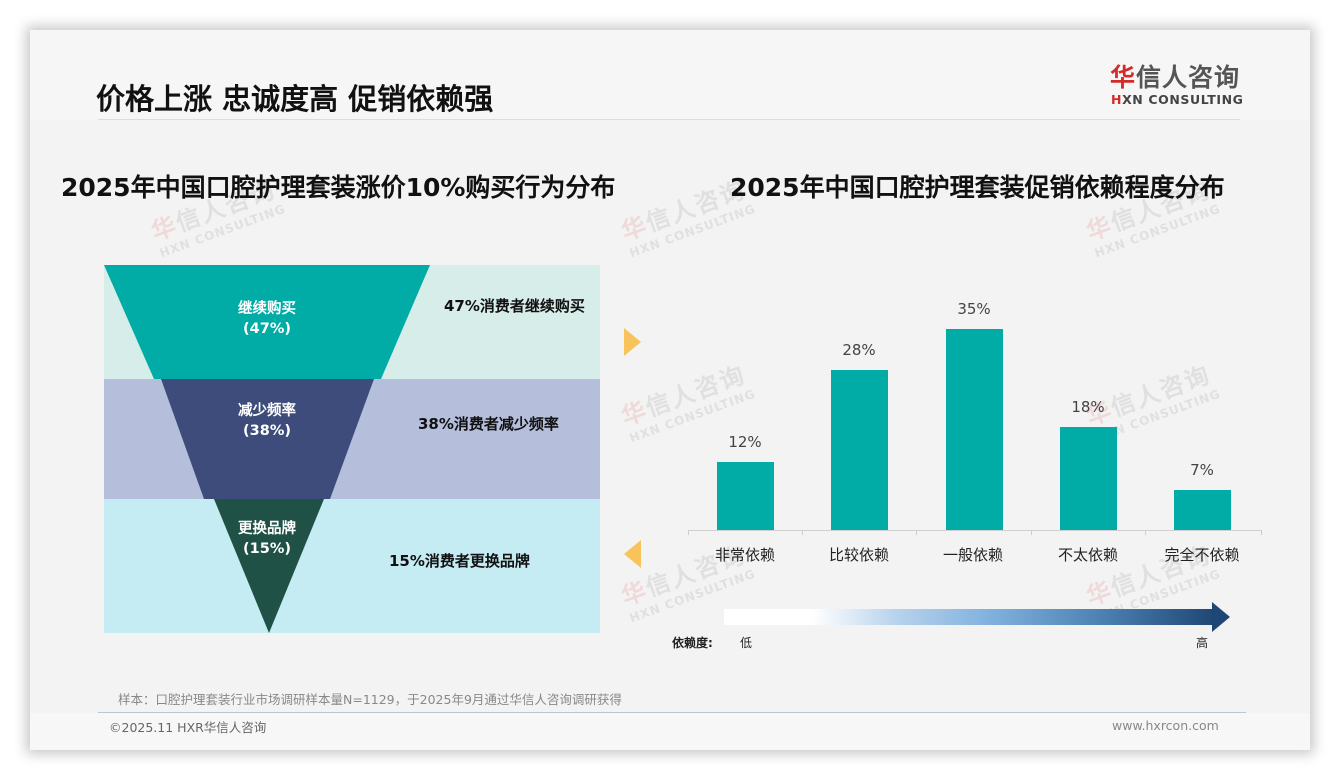  Describe the element at coordinates (858, 555) in the screenshot. I see `x-axis-label: 比较依赖` at that location.